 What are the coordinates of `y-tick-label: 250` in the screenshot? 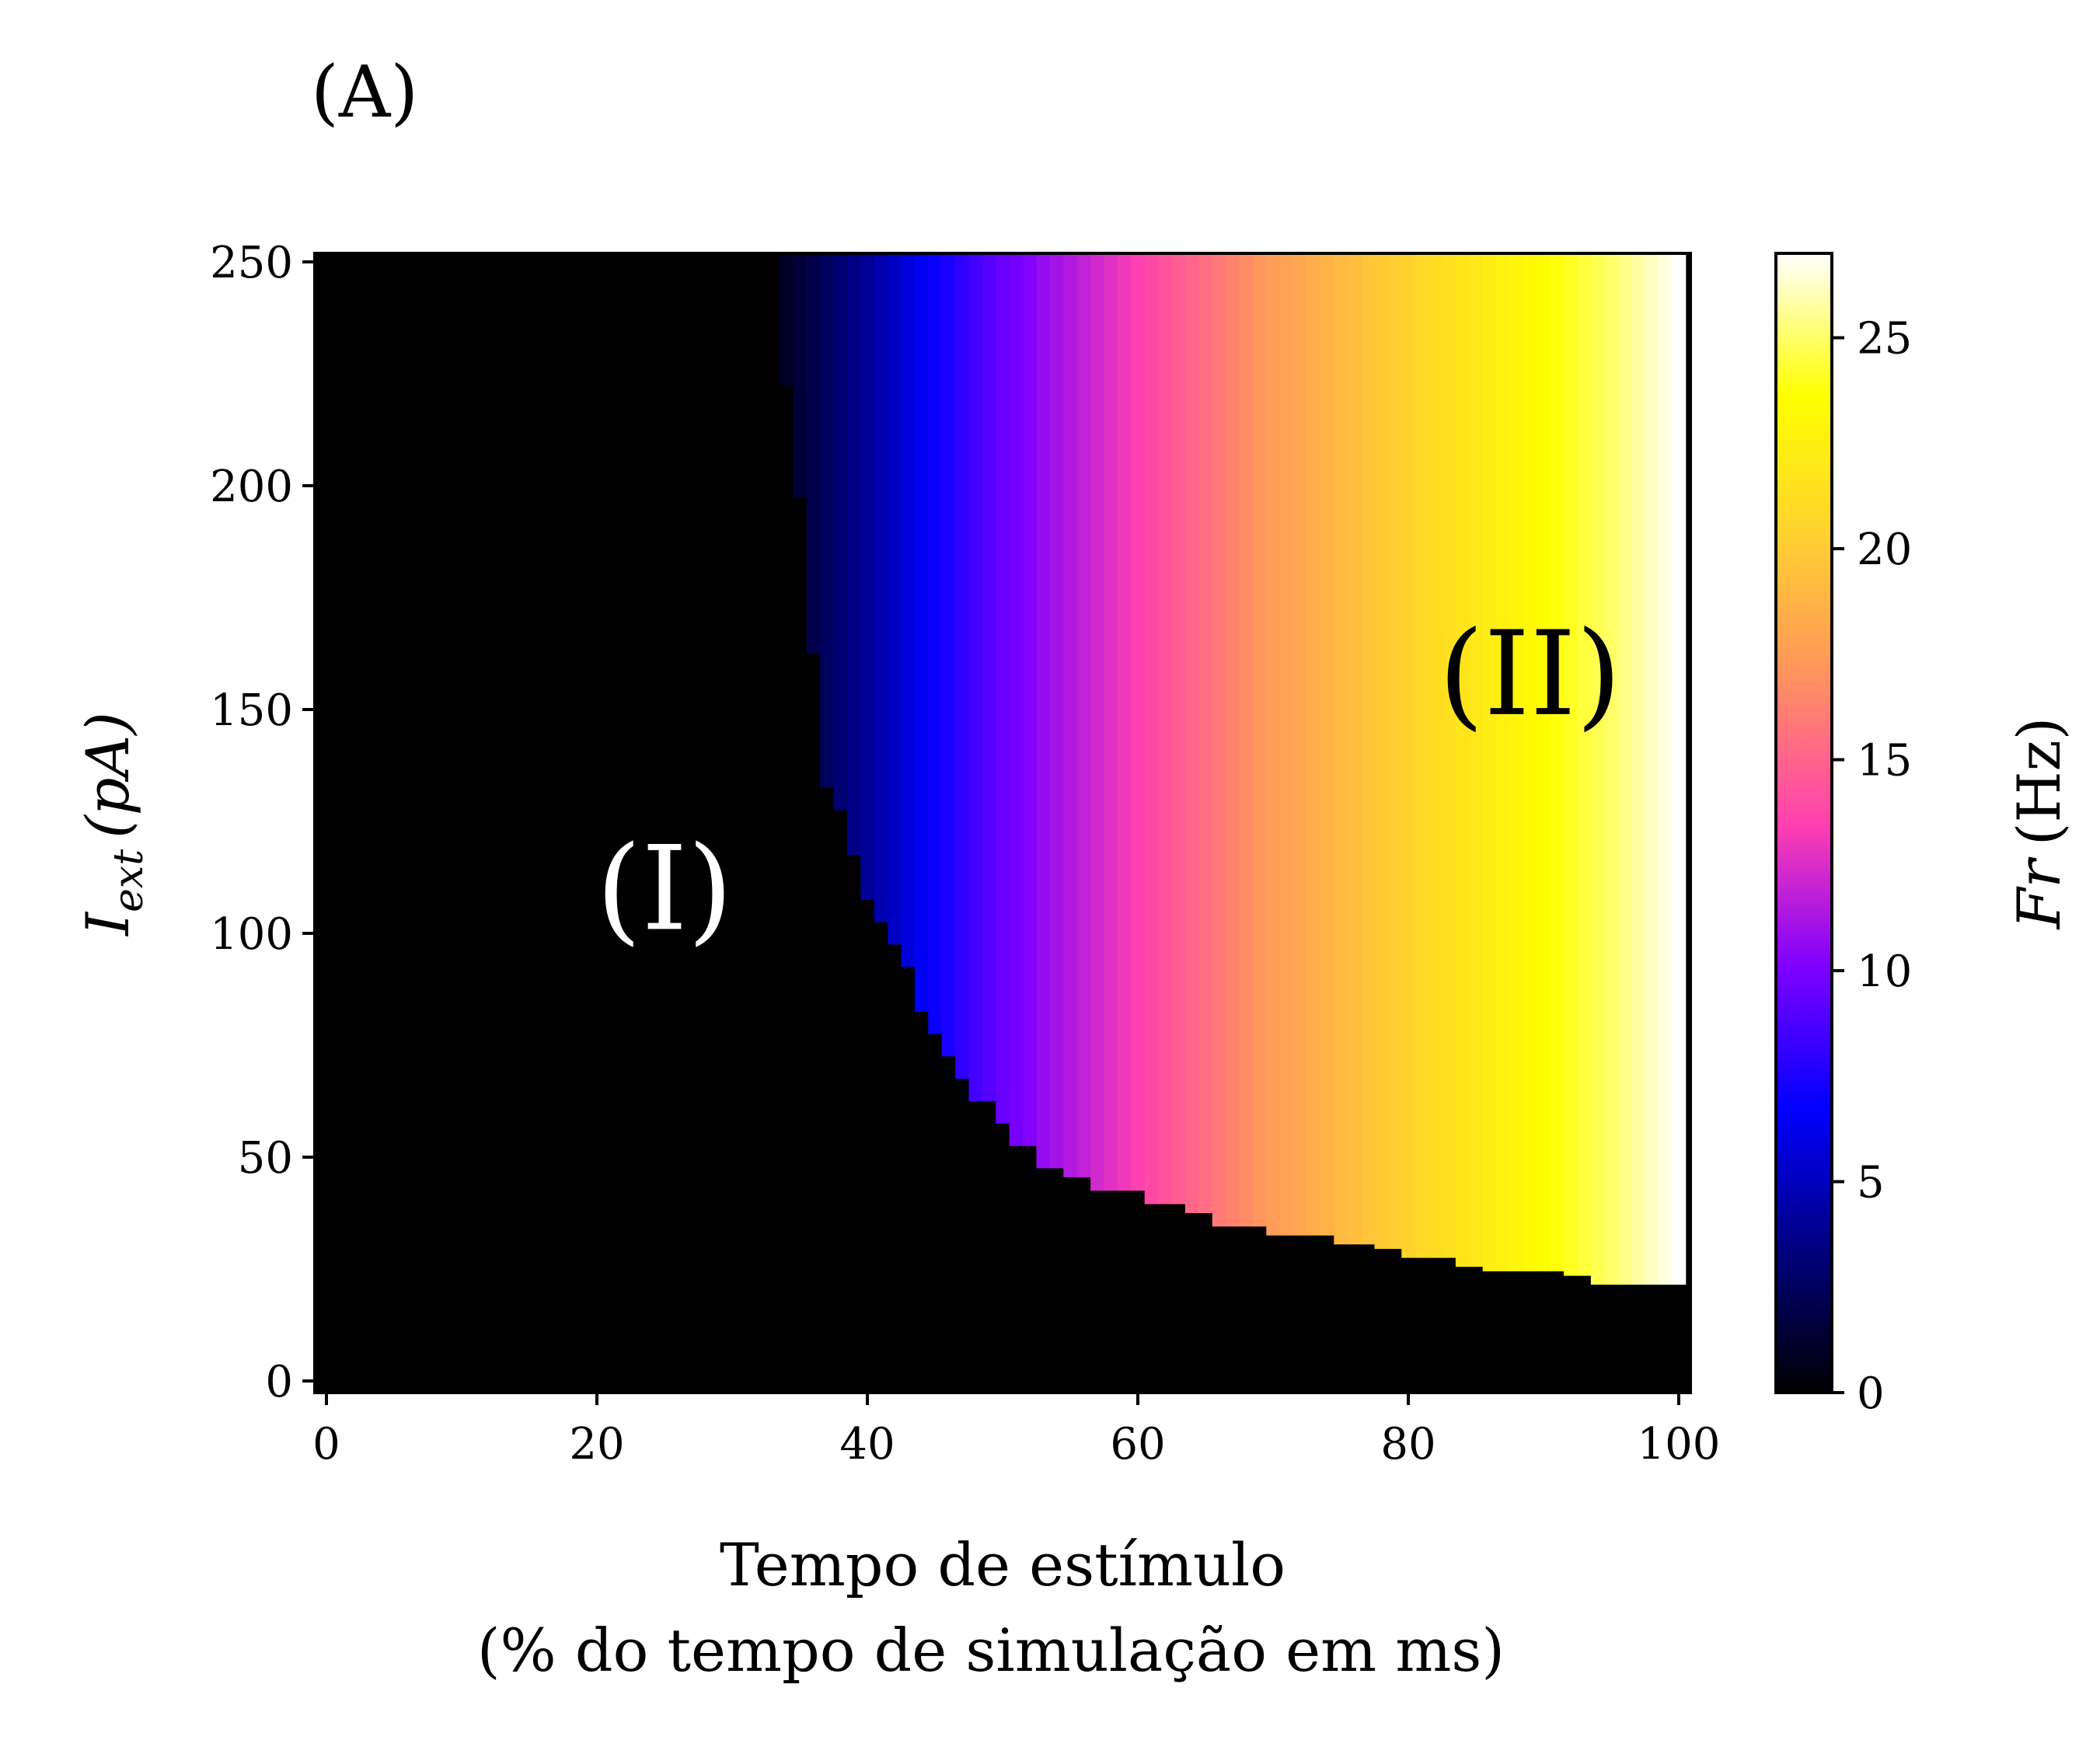 It's located at (251, 263).